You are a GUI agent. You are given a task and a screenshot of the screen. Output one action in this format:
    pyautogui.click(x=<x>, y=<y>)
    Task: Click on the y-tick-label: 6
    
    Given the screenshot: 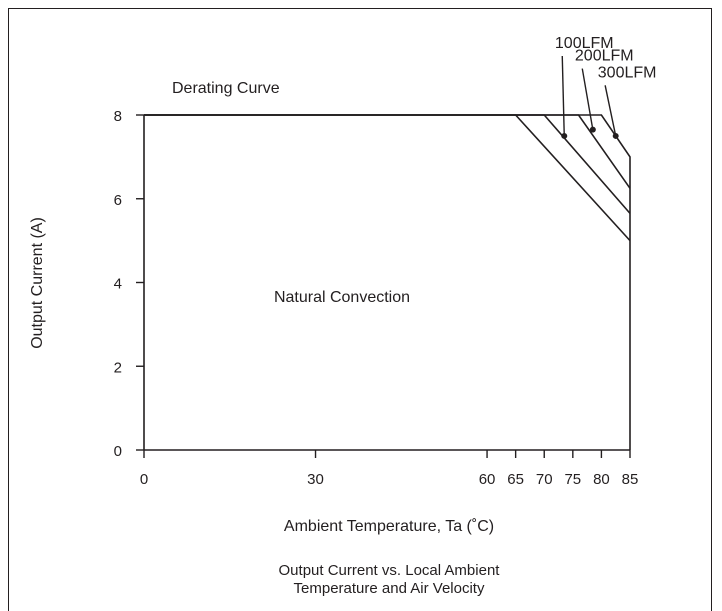 What is the action you would take?
    pyautogui.click(x=118, y=200)
    